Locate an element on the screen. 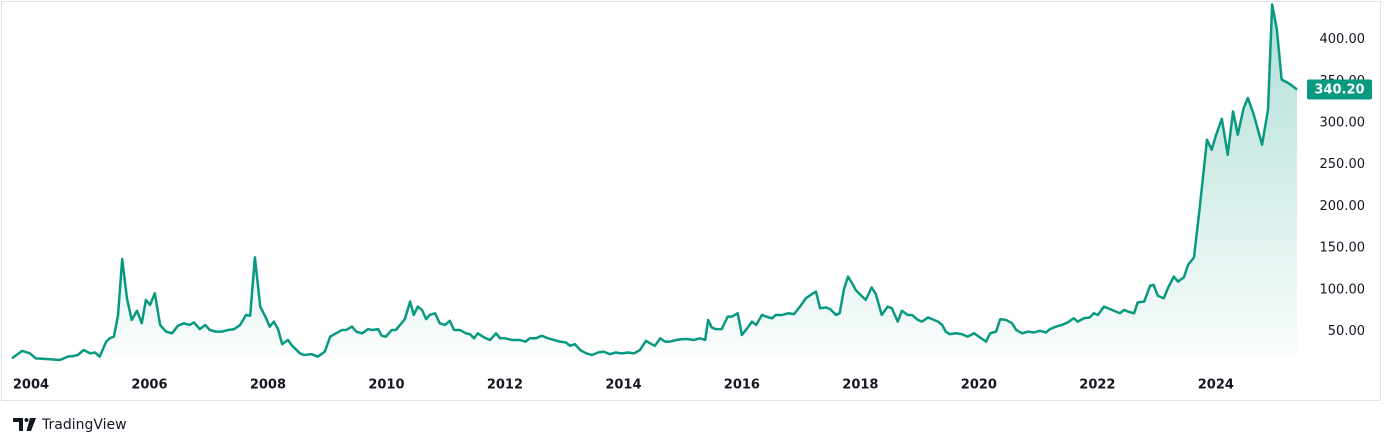 The height and width of the screenshot is (446, 1394). x-tick-label: 2024 is located at coordinates (1216, 385).